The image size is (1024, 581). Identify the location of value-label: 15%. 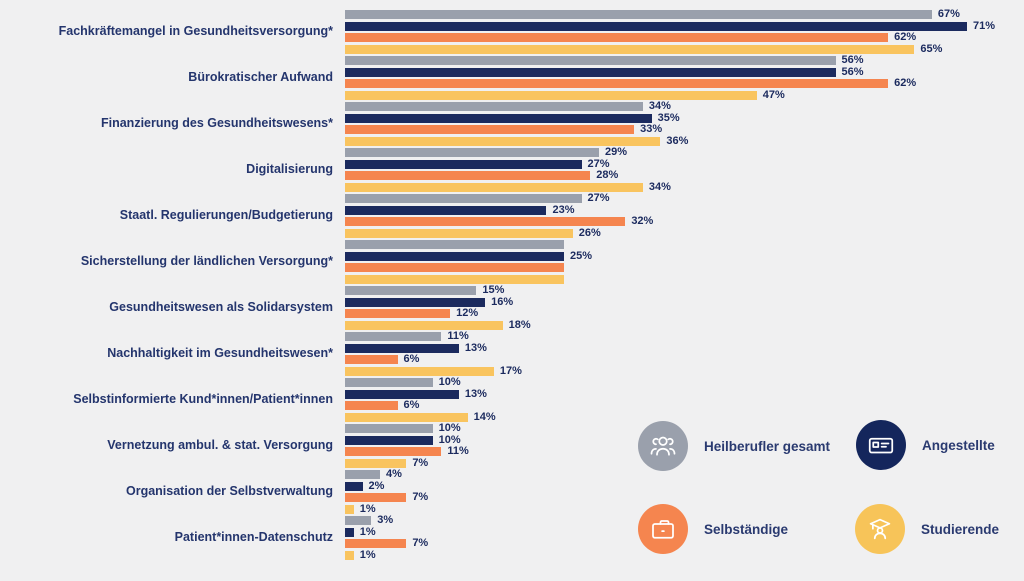
(493, 290).